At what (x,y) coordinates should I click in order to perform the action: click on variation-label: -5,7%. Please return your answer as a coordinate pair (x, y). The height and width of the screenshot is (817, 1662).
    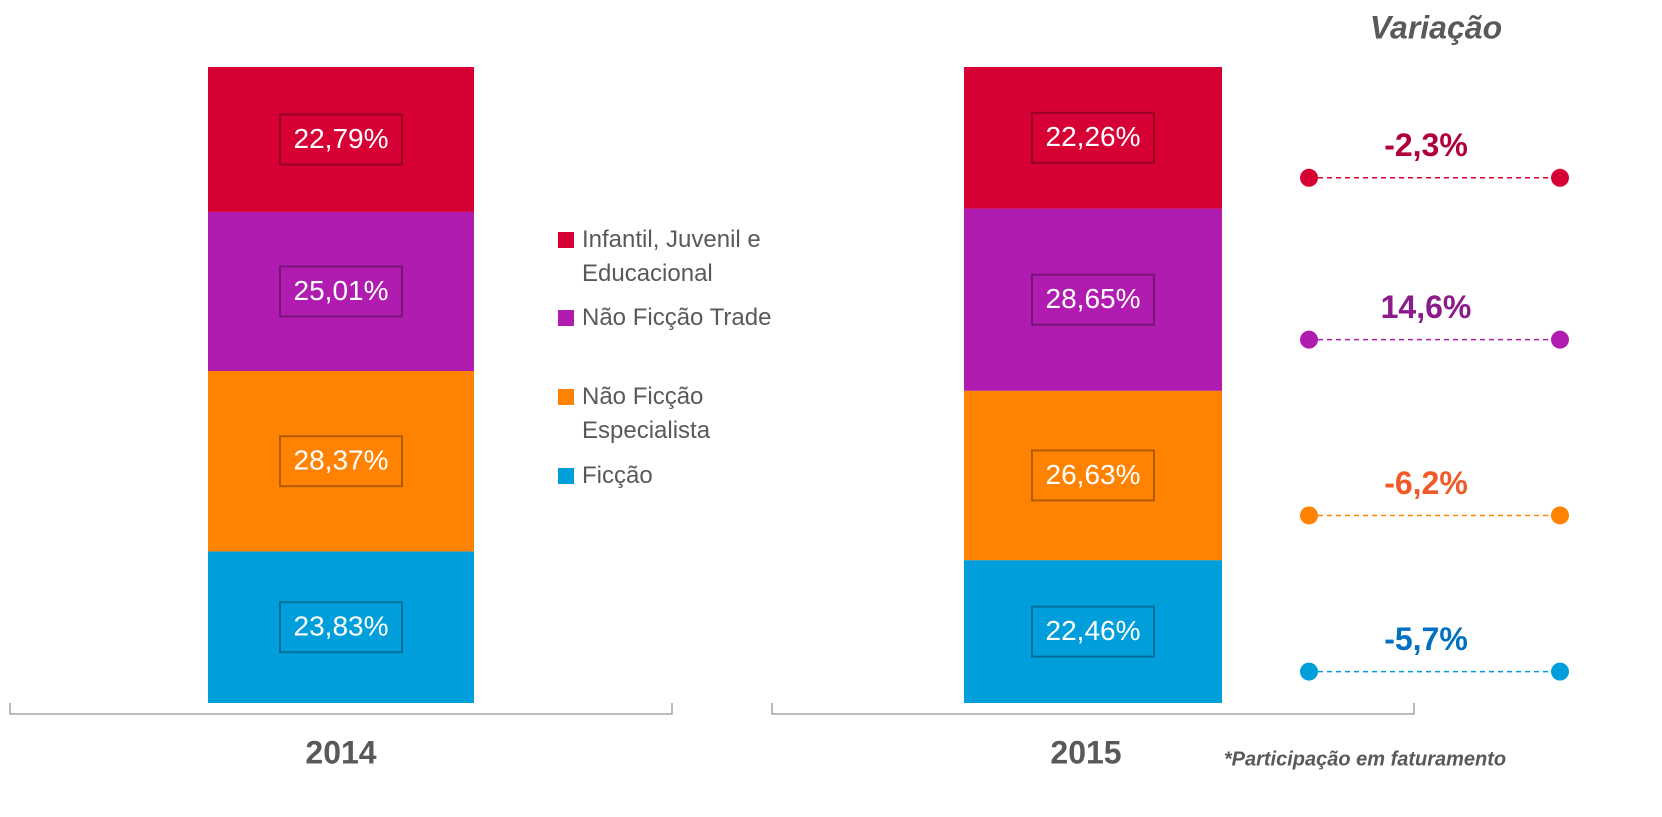
    Looking at the image, I should click on (1426, 639).